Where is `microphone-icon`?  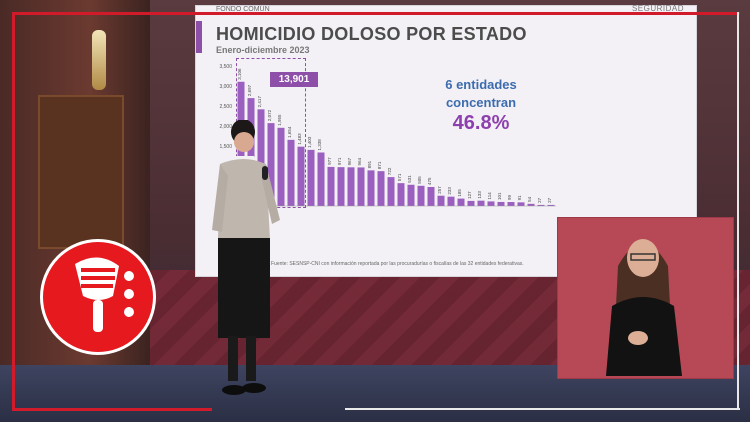
microphone-icon is located at coordinates (104, 294).